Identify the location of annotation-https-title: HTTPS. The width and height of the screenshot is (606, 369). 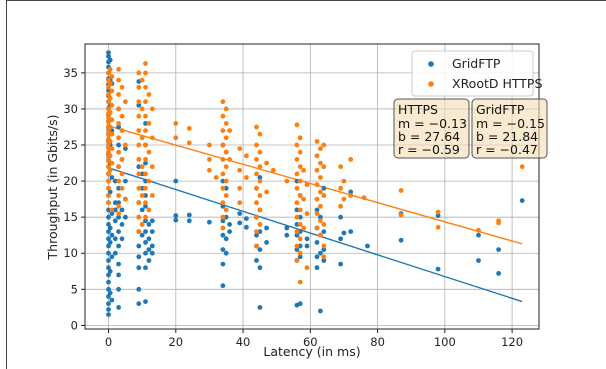
(418, 109).